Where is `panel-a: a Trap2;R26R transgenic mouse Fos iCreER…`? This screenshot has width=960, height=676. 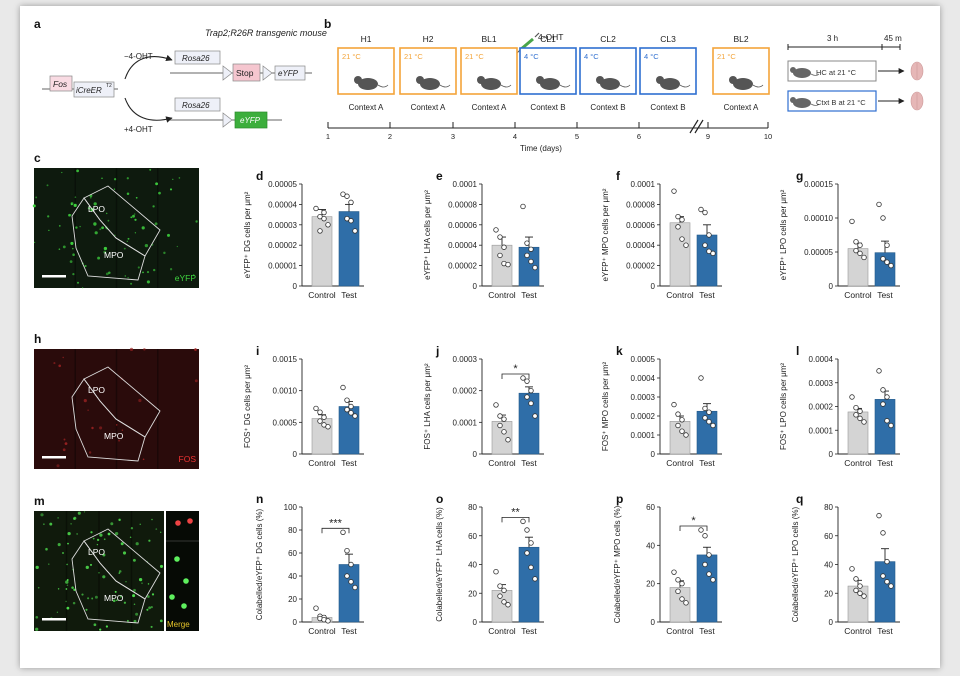 panel-a: a Trap2;R26R transgenic mouse Fos iCreER… is located at coordinates (180, 75).